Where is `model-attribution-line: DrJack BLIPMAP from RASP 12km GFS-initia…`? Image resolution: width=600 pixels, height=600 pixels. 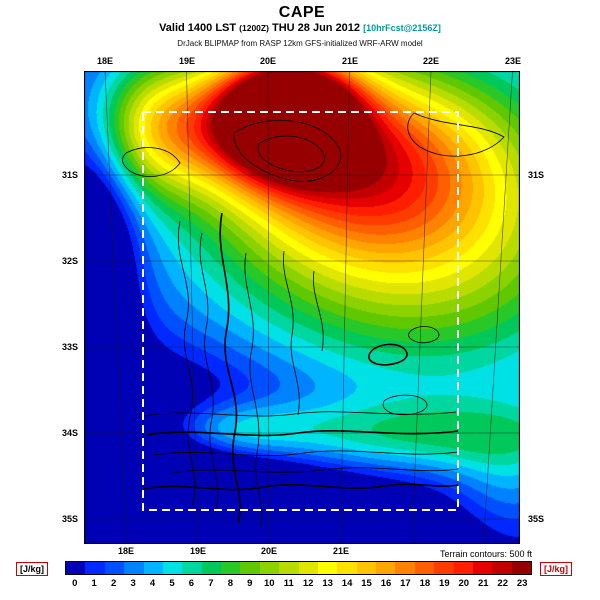
model-attribution-line: DrJack BLIPMAP from RASP 12km GFS-initia… is located at coordinates (300, 43).